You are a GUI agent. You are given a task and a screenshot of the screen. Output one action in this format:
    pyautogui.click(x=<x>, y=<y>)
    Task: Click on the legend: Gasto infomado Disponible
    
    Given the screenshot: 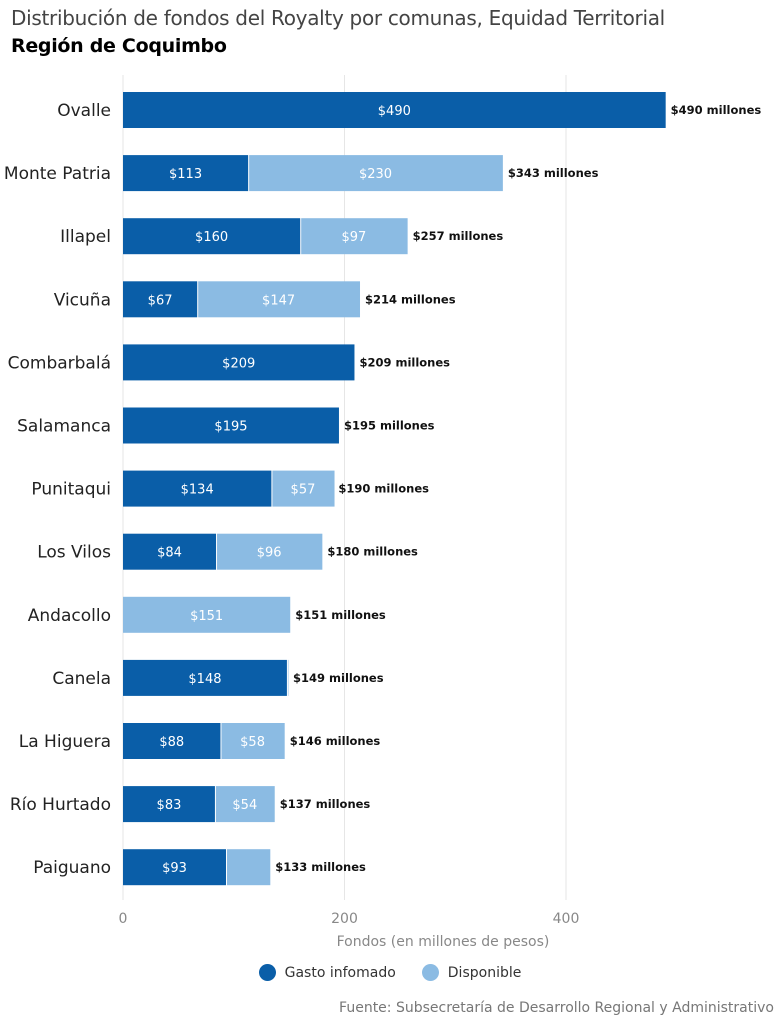 What is the action you would take?
    pyautogui.click(x=390, y=972)
    